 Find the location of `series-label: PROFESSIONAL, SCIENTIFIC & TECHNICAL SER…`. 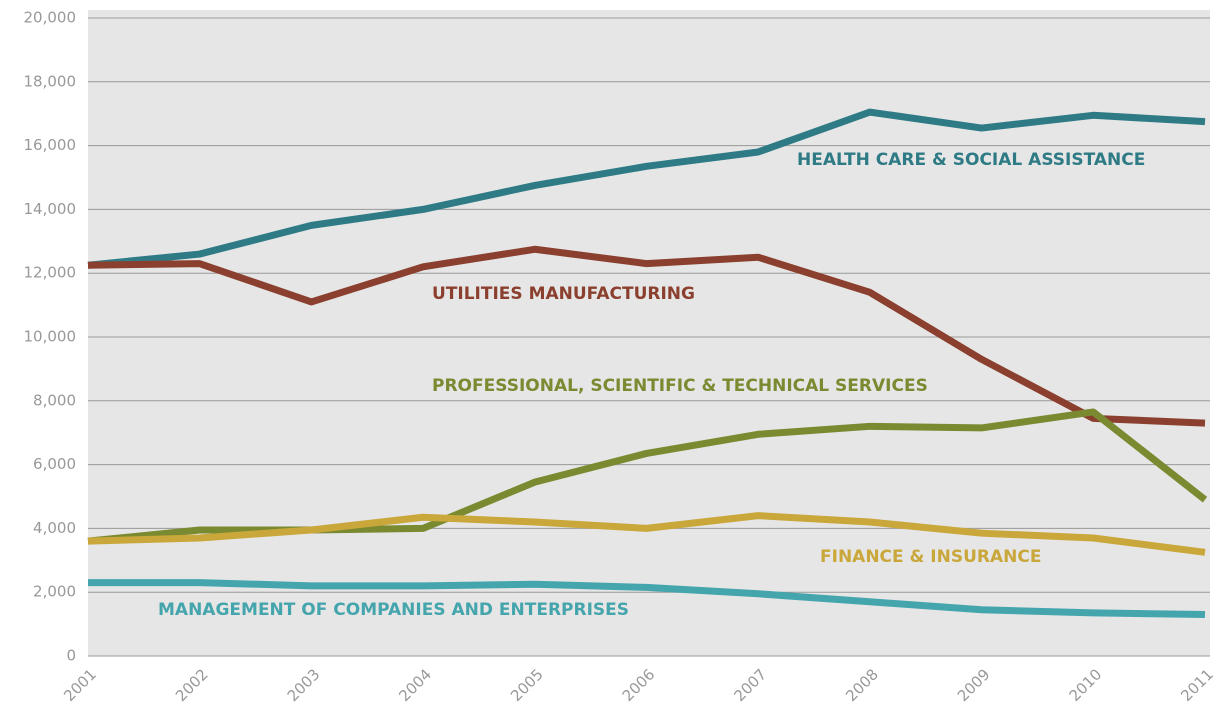

series-label: PROFESSIONAL, SCIENTIFIC & TECHNICAL SER… is located at coordinates (680, 386).